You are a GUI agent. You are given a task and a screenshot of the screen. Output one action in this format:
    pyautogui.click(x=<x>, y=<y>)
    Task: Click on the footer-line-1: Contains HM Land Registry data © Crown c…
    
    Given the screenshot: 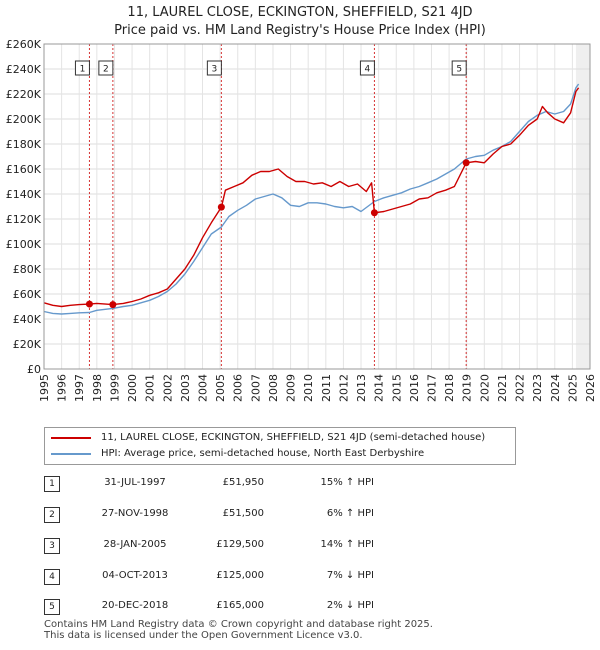 What is the action you would take?
    pyautogui.click(x=238, y=624)
    